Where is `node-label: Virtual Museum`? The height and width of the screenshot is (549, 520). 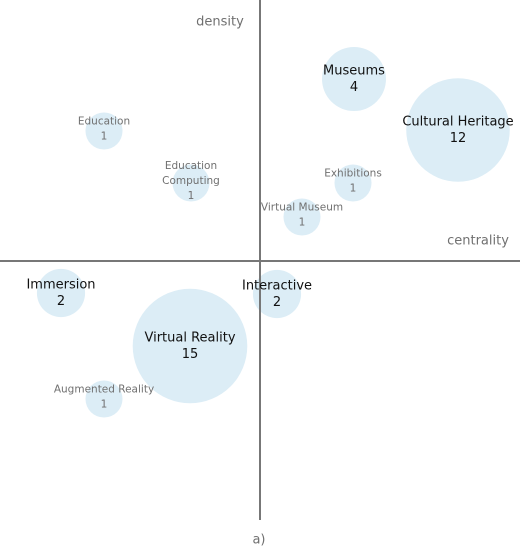
node-label: Virtual Museum is located at coordinates (302, 208).